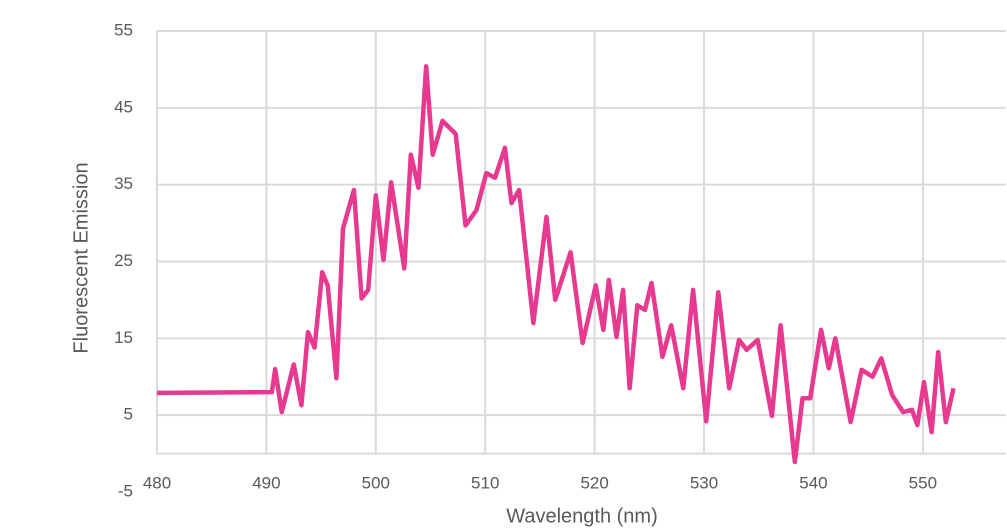 This screenshot has height=530, width=1007. Describe the element at coordinates (125, 490) in the screenshot. I see `y-tick-label: -5` at that location.